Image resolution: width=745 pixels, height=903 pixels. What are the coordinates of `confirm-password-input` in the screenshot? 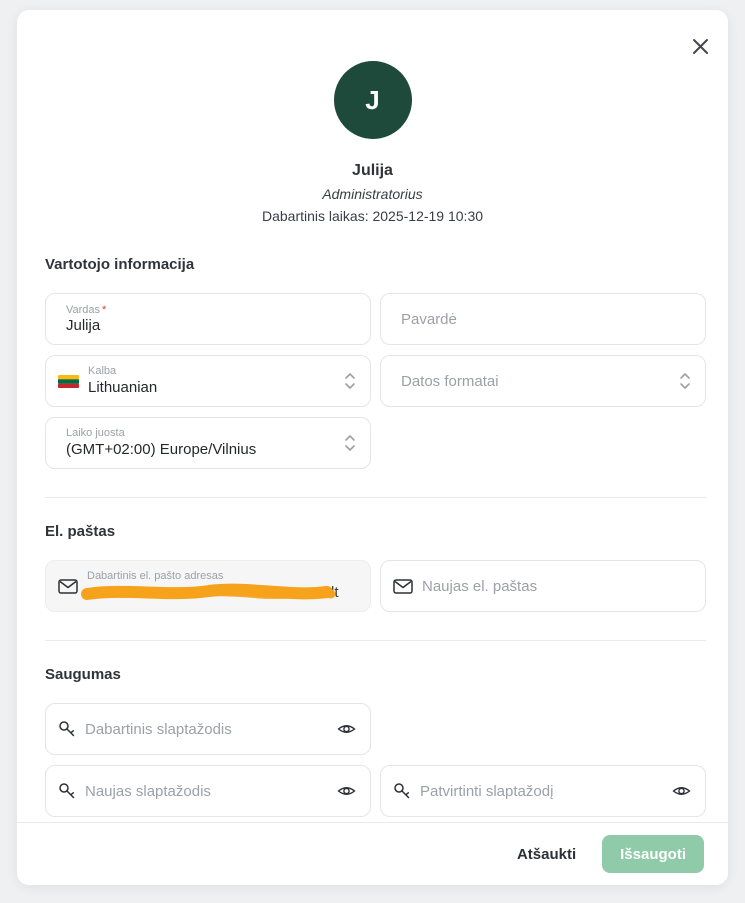 It's located at (542, 791).